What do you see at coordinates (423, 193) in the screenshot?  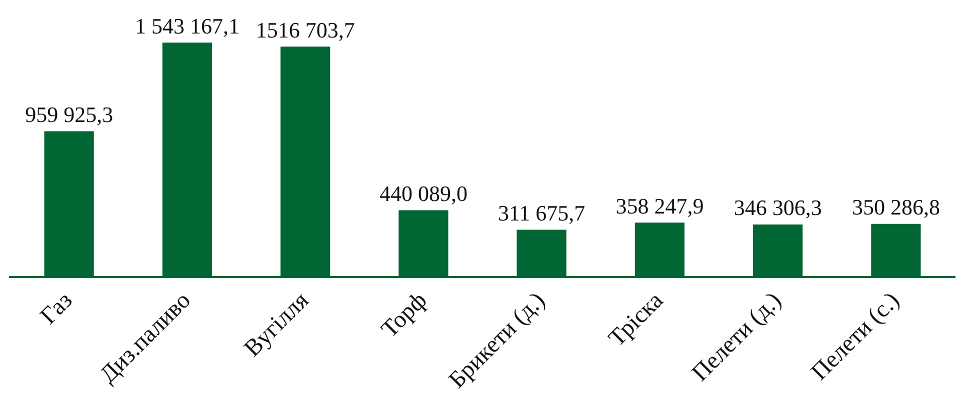 I see `data-label: 440 089,0` at bounding box center [423, 193].